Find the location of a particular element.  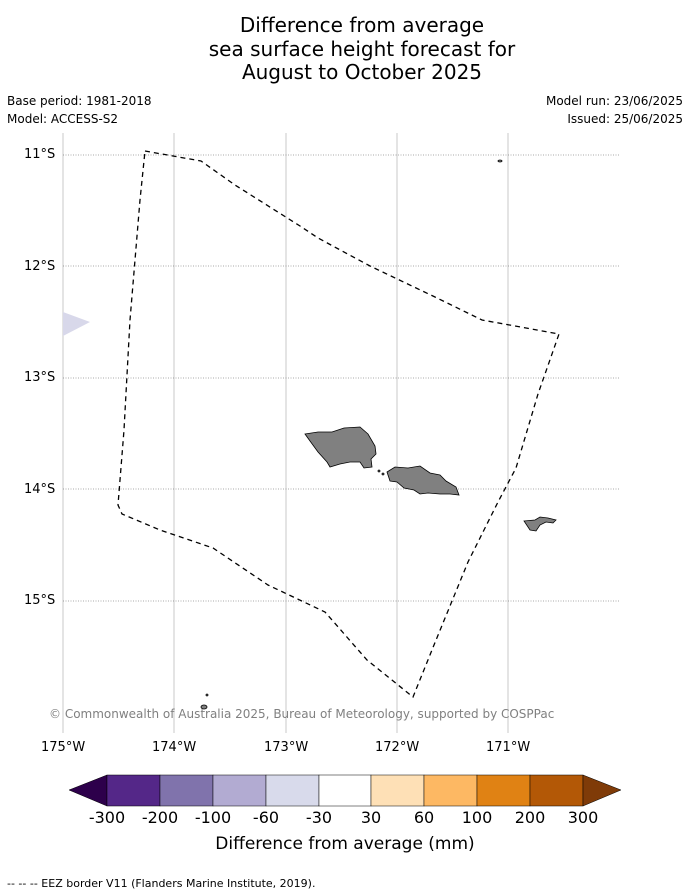

colorbar-extend-low is located at coordinates (88, 790).